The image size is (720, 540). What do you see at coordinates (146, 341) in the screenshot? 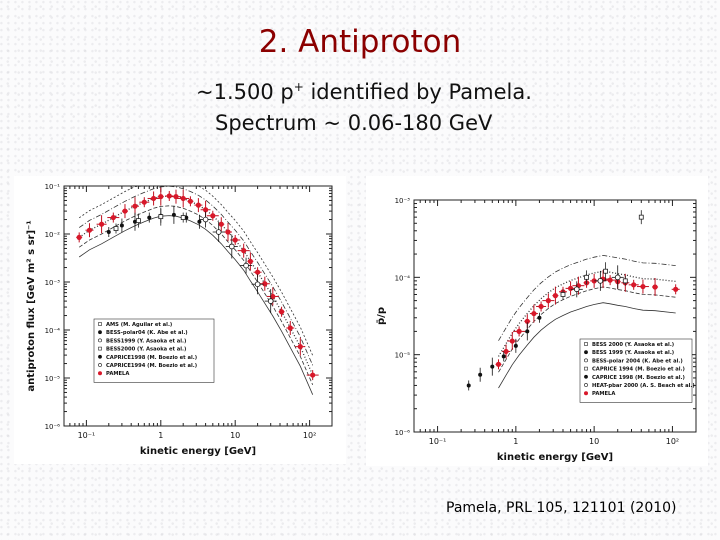
I see `legend-entry: BESS1999 (Y. Asaoka et al.)` at bounding box center [146, 341].